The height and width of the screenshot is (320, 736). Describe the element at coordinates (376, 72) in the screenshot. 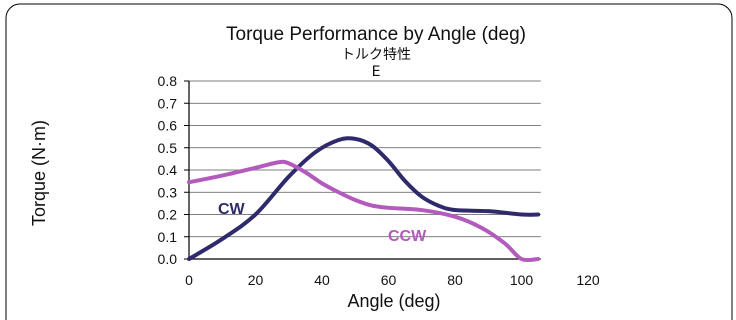

I see `chart-subtitle-line-2: E` at that location.